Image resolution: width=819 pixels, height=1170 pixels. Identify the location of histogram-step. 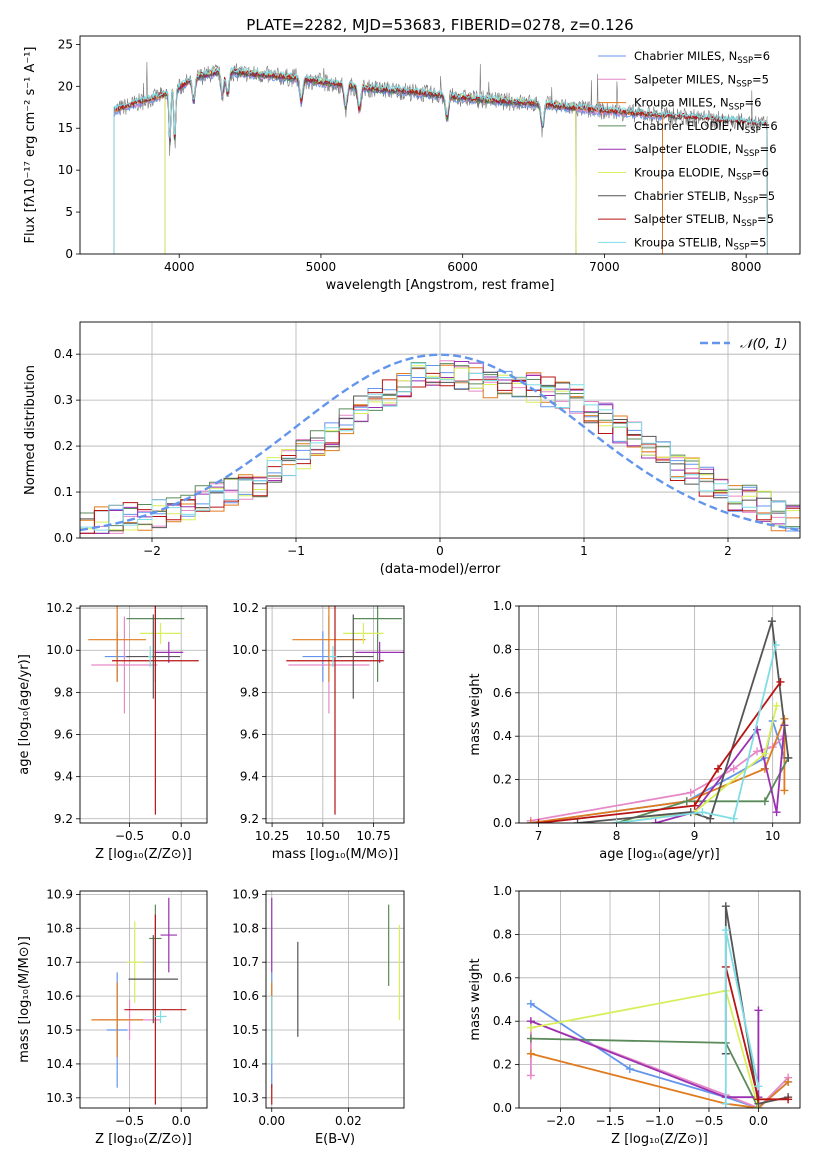
(440, 446).